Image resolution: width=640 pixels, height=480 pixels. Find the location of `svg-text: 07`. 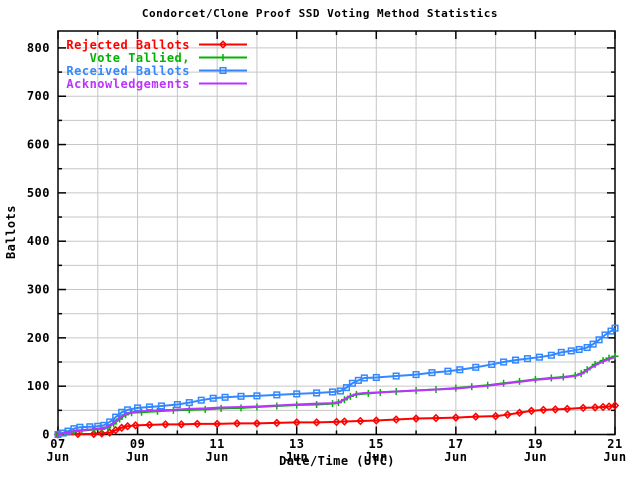

svg-text: 07 is located at coordinates (57, 444).